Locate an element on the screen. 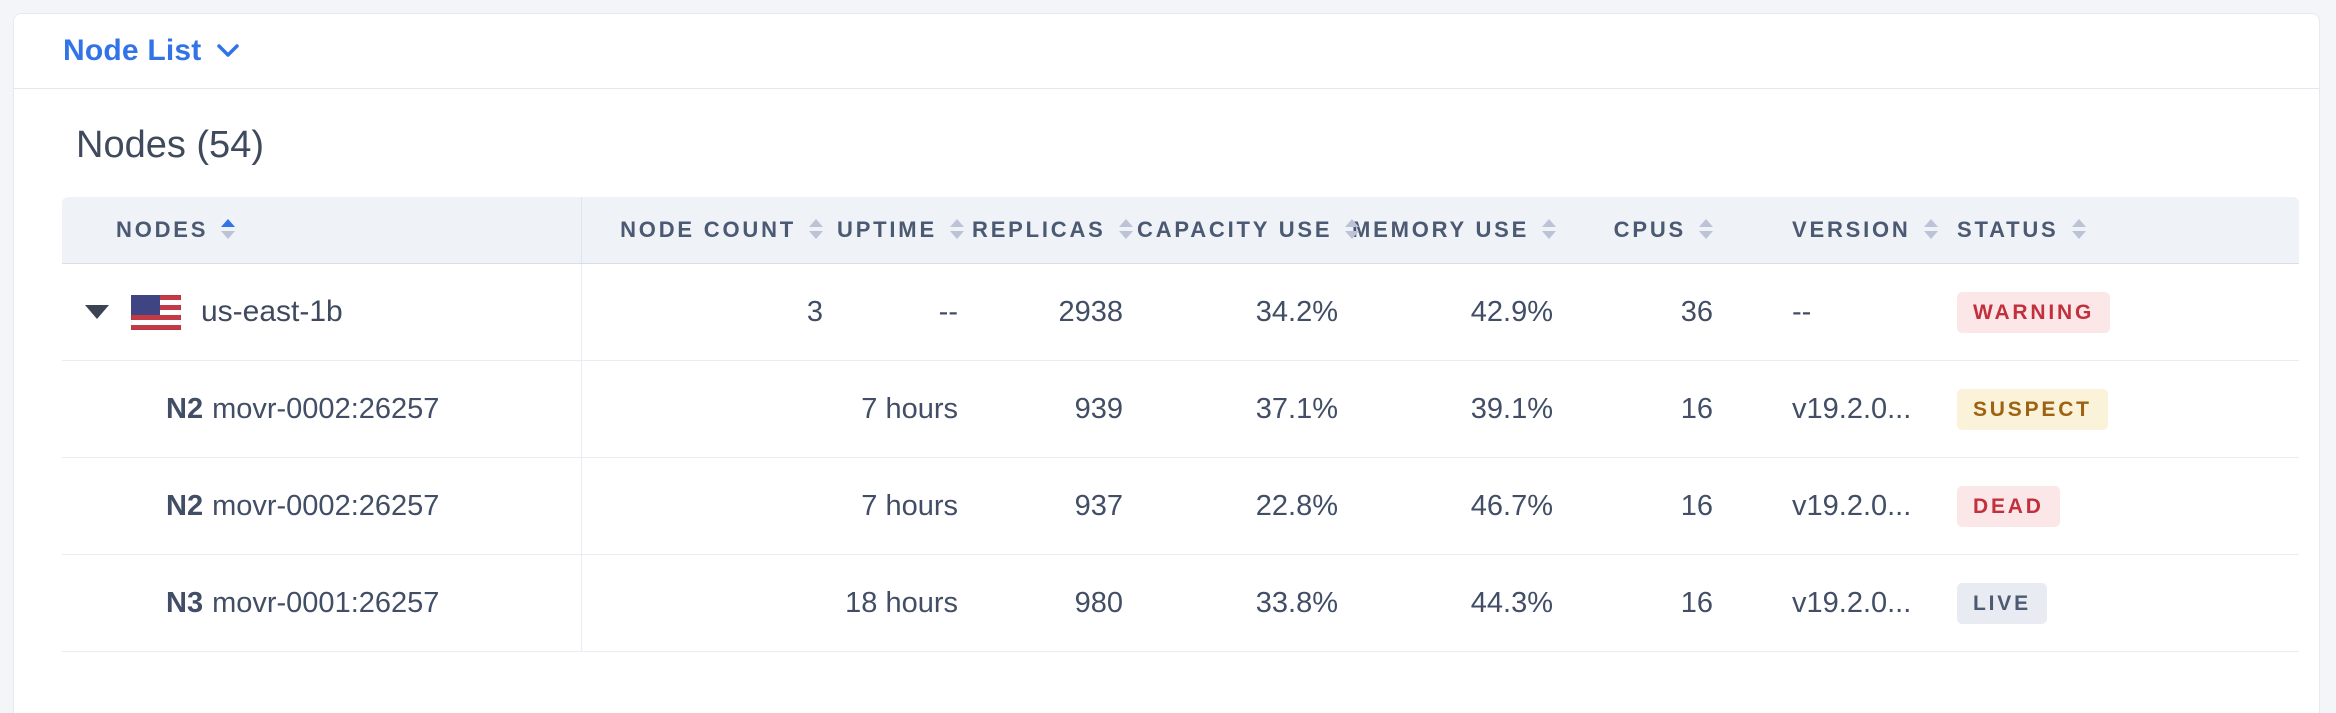 The height and width of the screenshot is (713, 2336). cell-status: LIVE is located at coordinates (2100, 603).